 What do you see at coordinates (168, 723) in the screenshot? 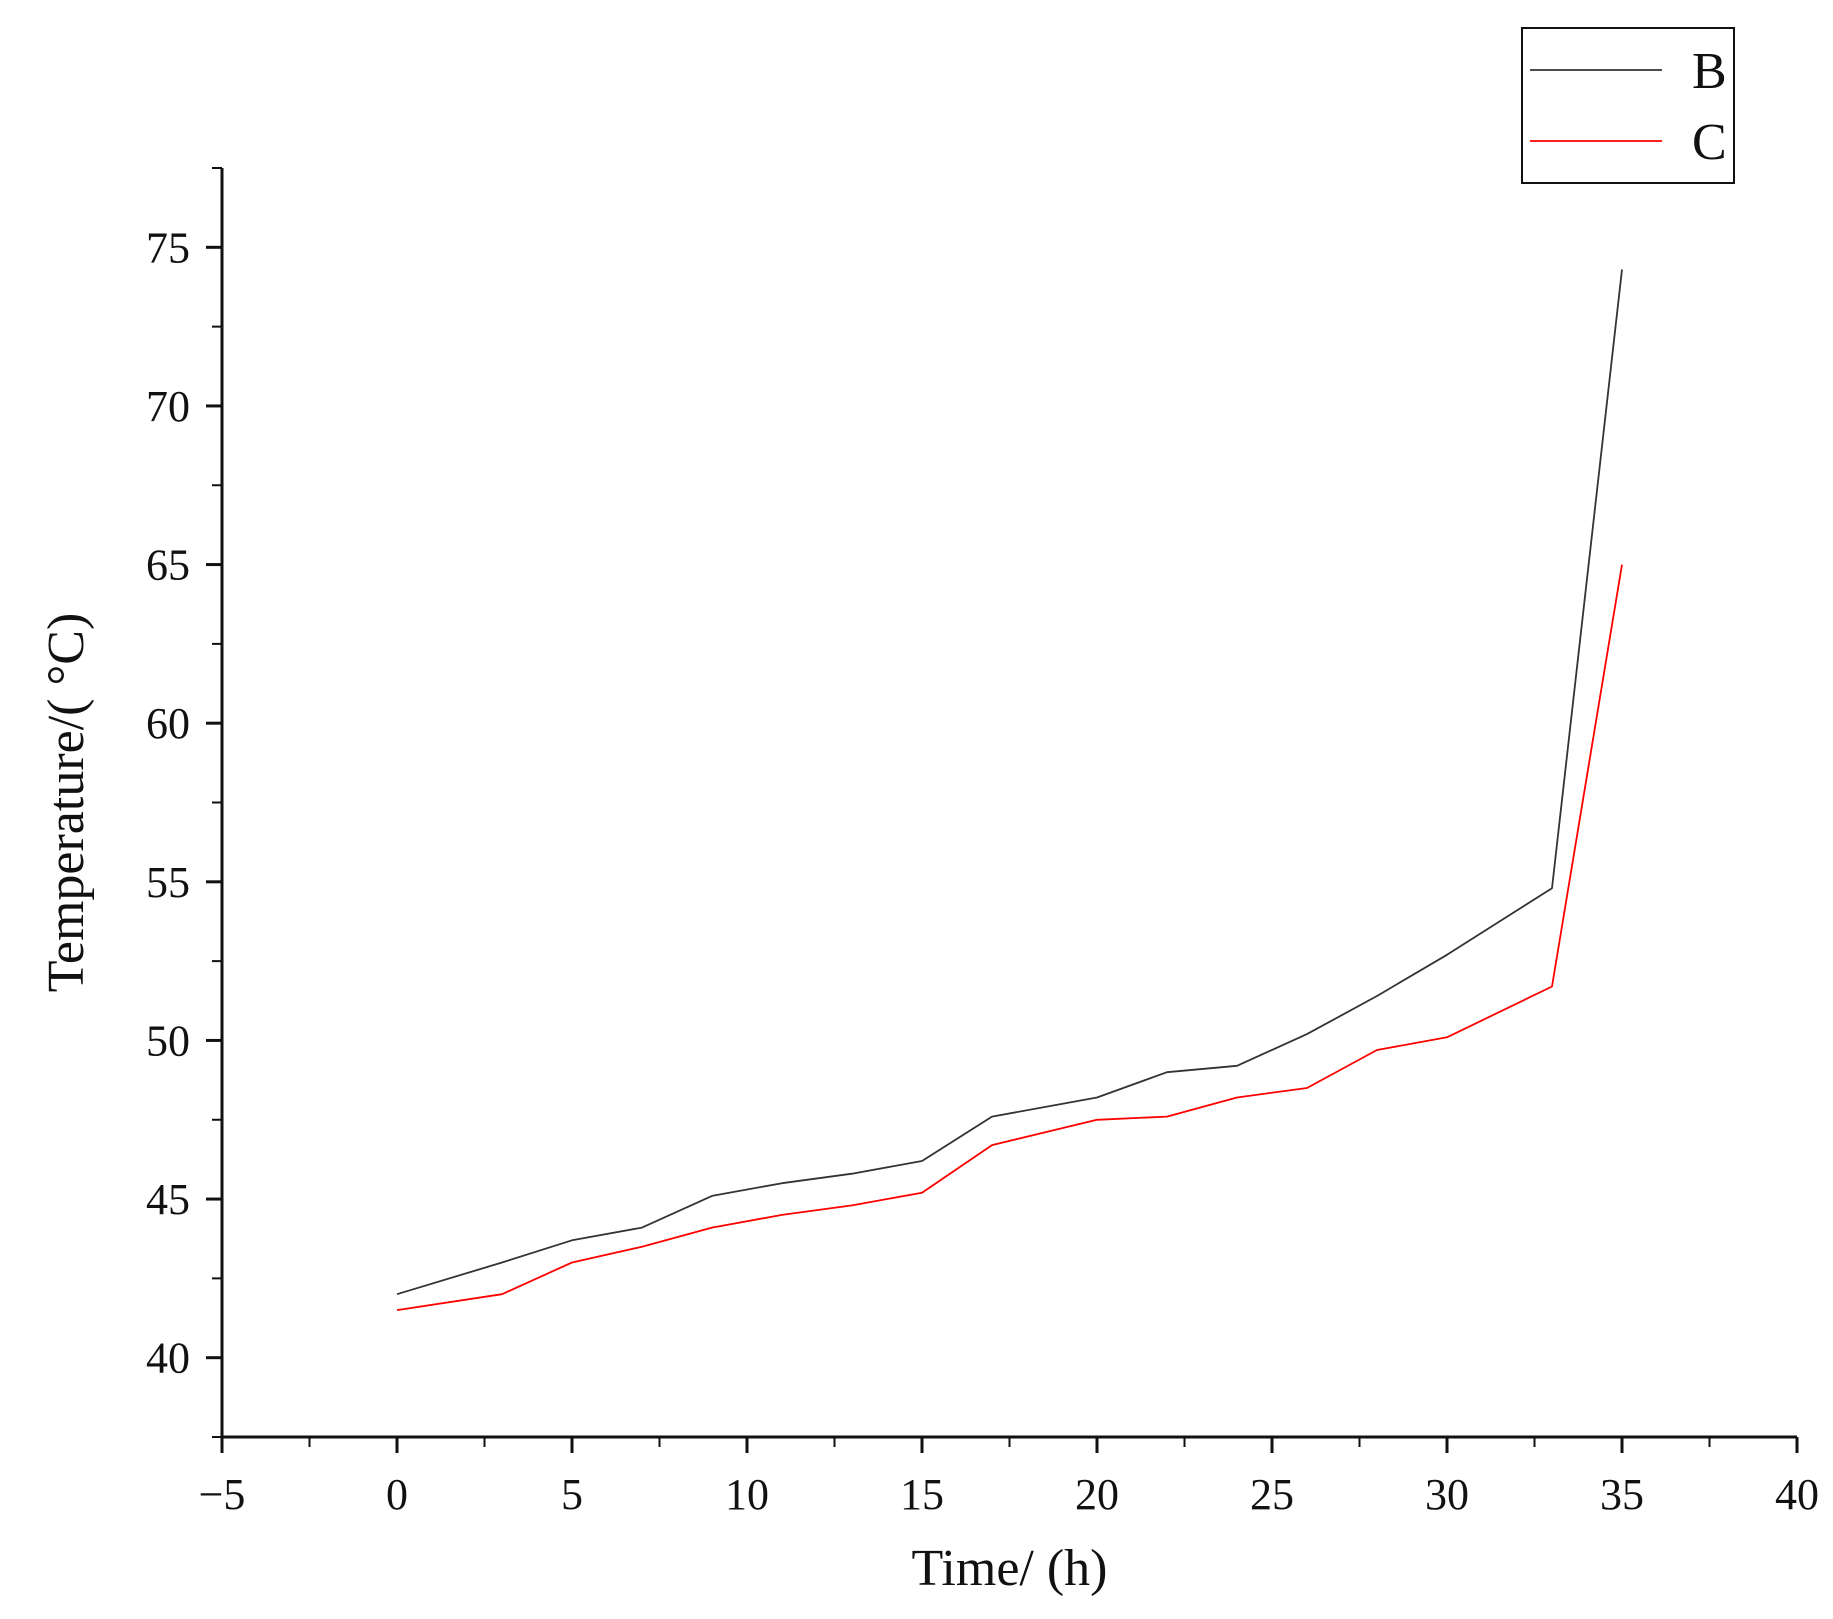
I see `y-tick-label: 60` at bounding box center [168, 723].